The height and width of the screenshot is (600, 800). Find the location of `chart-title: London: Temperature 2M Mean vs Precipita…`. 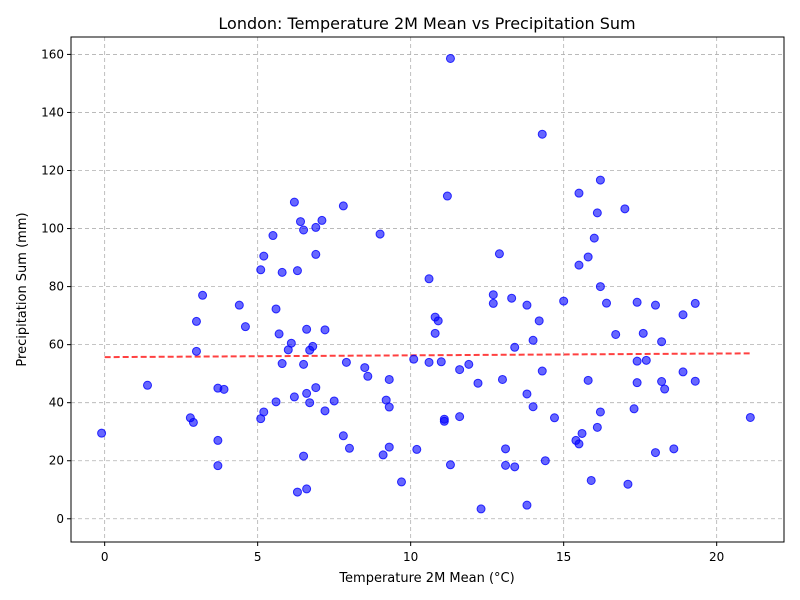

chart-title: London: Temperature 2M Mean vs Precipita… is located at coordinates (426, 23).